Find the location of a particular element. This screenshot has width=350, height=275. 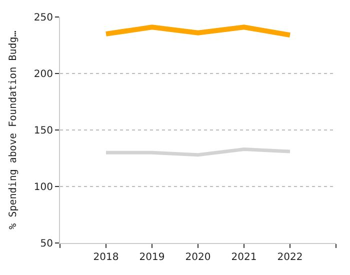

x-tick-label: 2022 is located at coordinates (290, 257).